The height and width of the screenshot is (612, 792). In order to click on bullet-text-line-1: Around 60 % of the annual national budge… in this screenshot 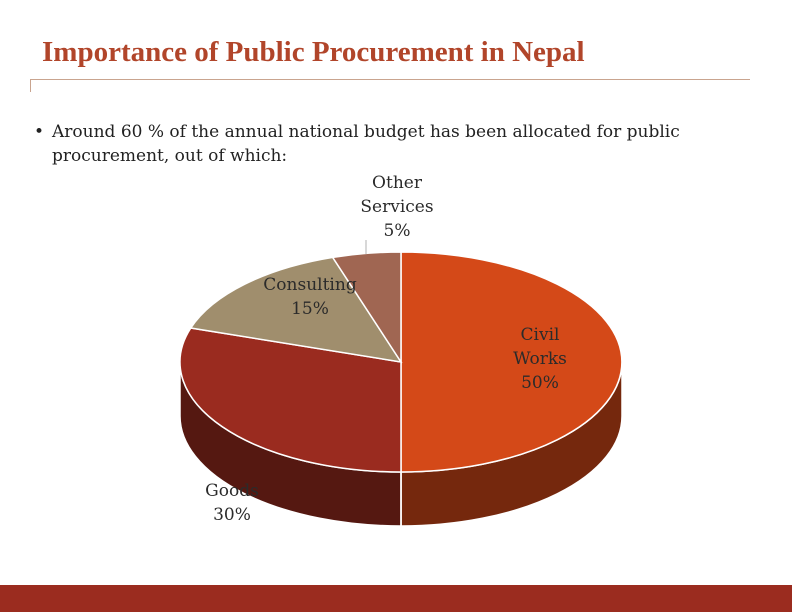, I will do `click(366, 132)`.